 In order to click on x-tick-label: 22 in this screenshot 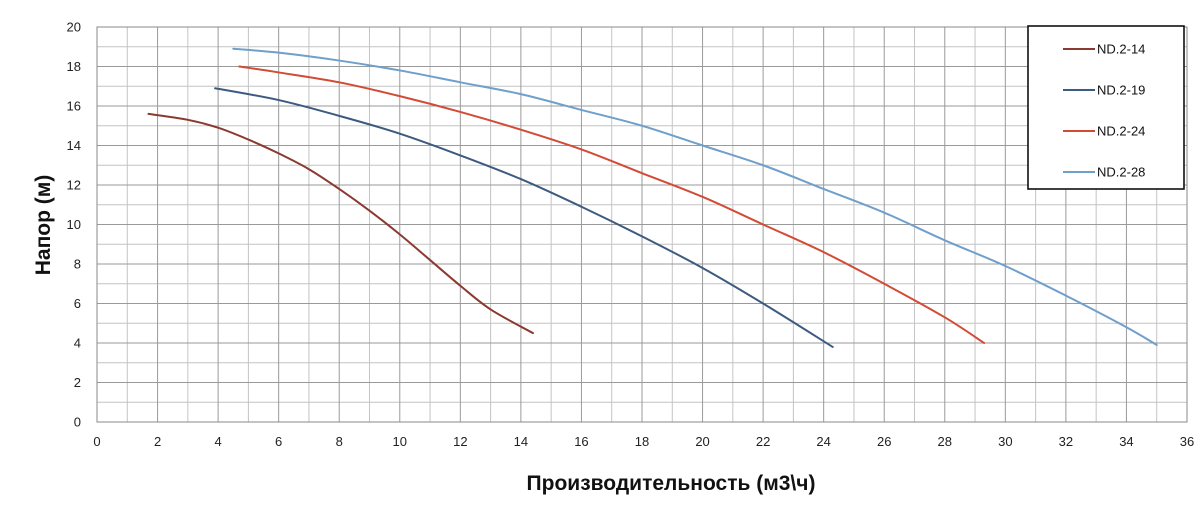, I will do `click(763, 441)`.